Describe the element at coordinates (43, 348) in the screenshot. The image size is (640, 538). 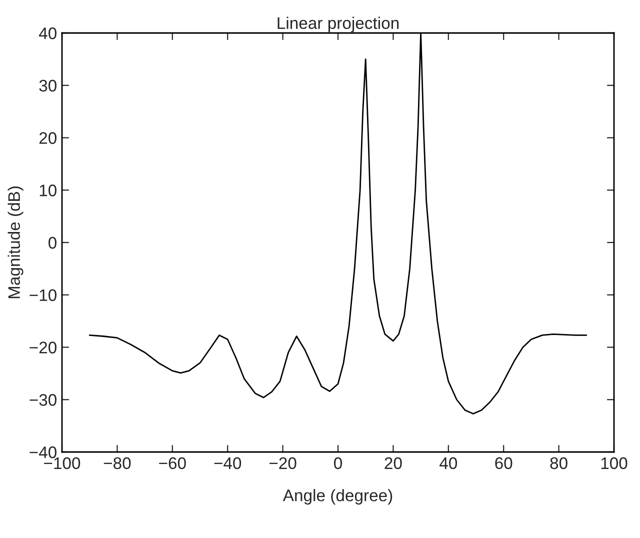
I see `y-tick-label: −20` at that location.